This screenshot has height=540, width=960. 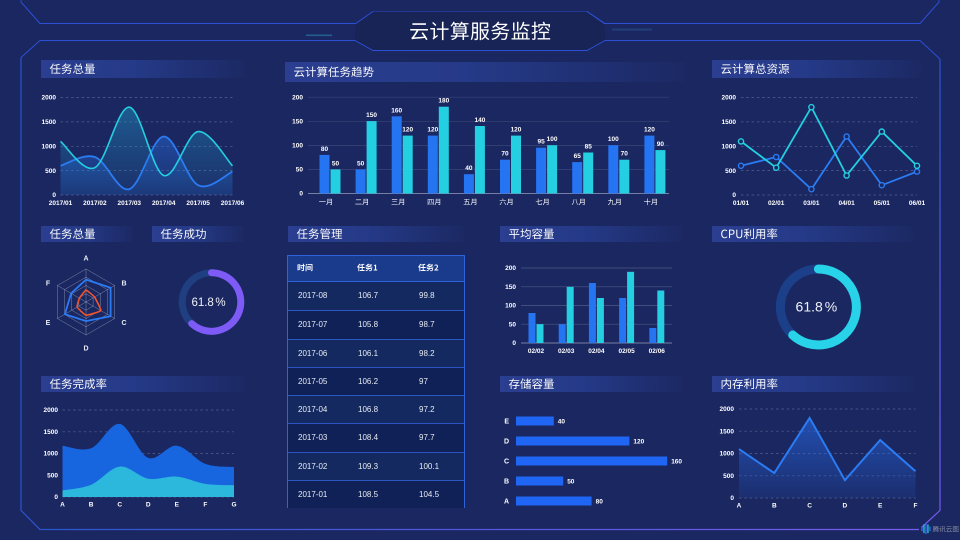 I want to click on svg-text: 02/05, so click(x=626, y=351).